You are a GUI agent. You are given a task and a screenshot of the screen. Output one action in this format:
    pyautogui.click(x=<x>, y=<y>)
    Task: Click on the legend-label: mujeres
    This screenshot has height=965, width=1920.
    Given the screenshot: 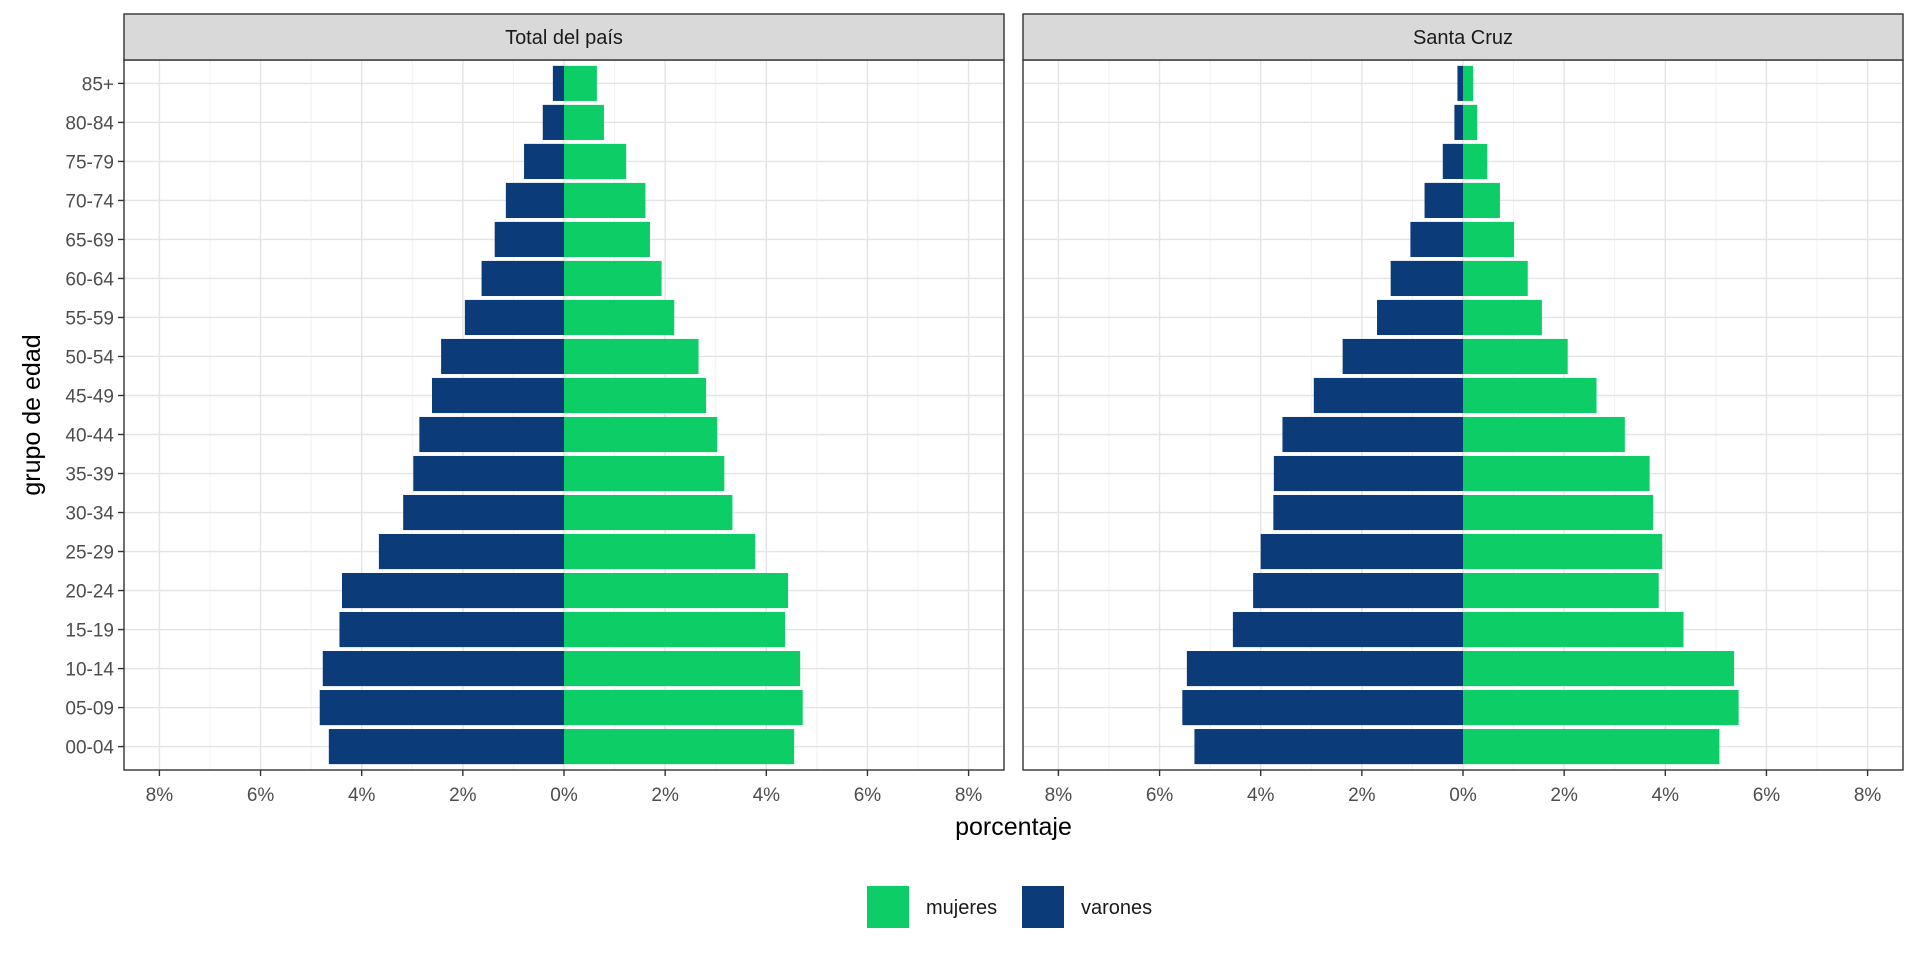 What is the action you would take?
    pyautogui.click(x=961, y=908)
    